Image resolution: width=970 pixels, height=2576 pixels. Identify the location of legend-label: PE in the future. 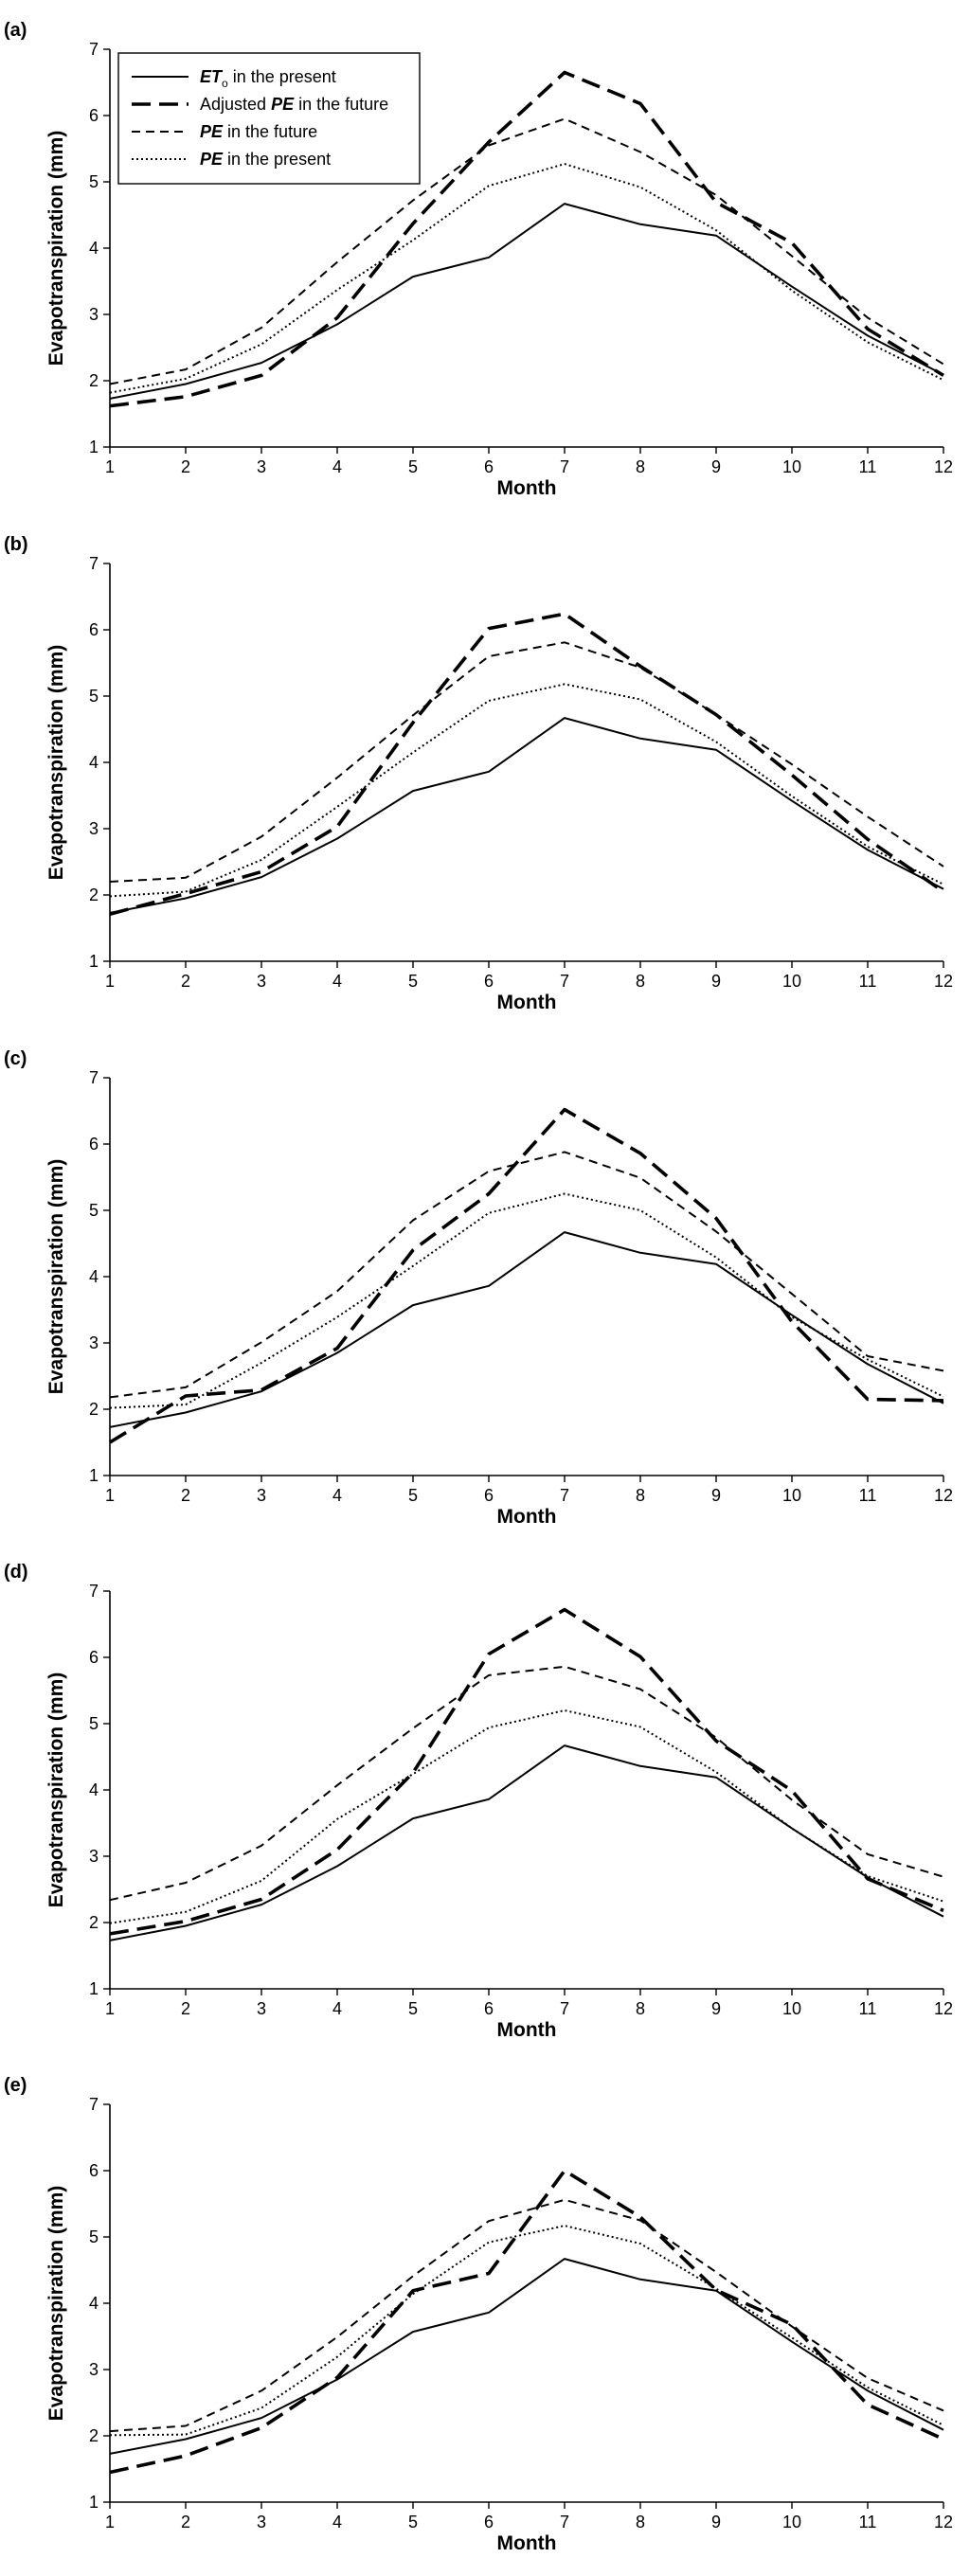
(258, 131).